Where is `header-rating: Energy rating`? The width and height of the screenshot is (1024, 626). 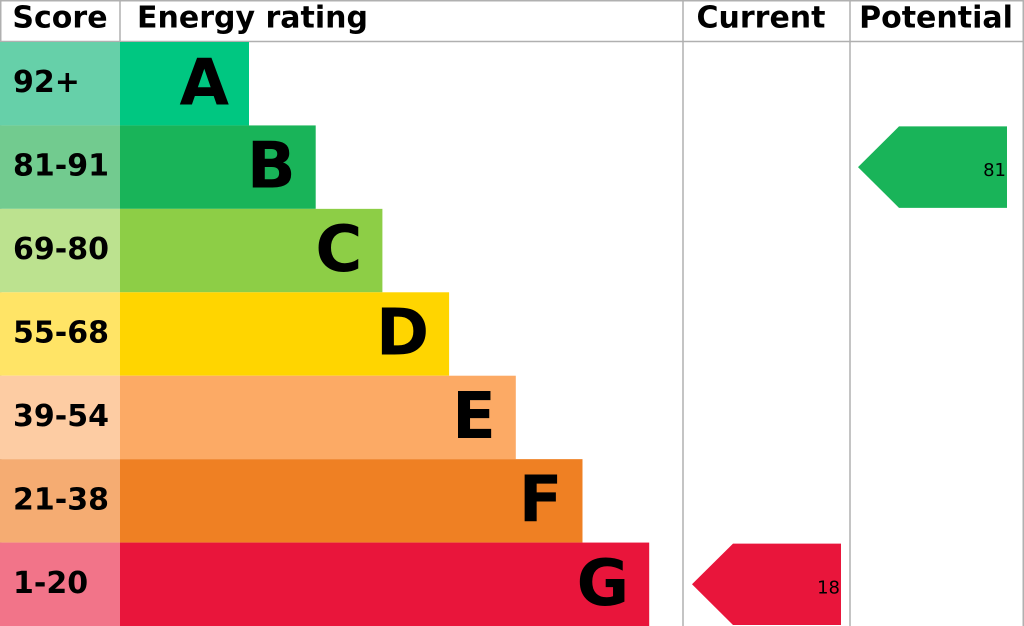
header-rating: Energy rating is located at coordinates (252, 18).